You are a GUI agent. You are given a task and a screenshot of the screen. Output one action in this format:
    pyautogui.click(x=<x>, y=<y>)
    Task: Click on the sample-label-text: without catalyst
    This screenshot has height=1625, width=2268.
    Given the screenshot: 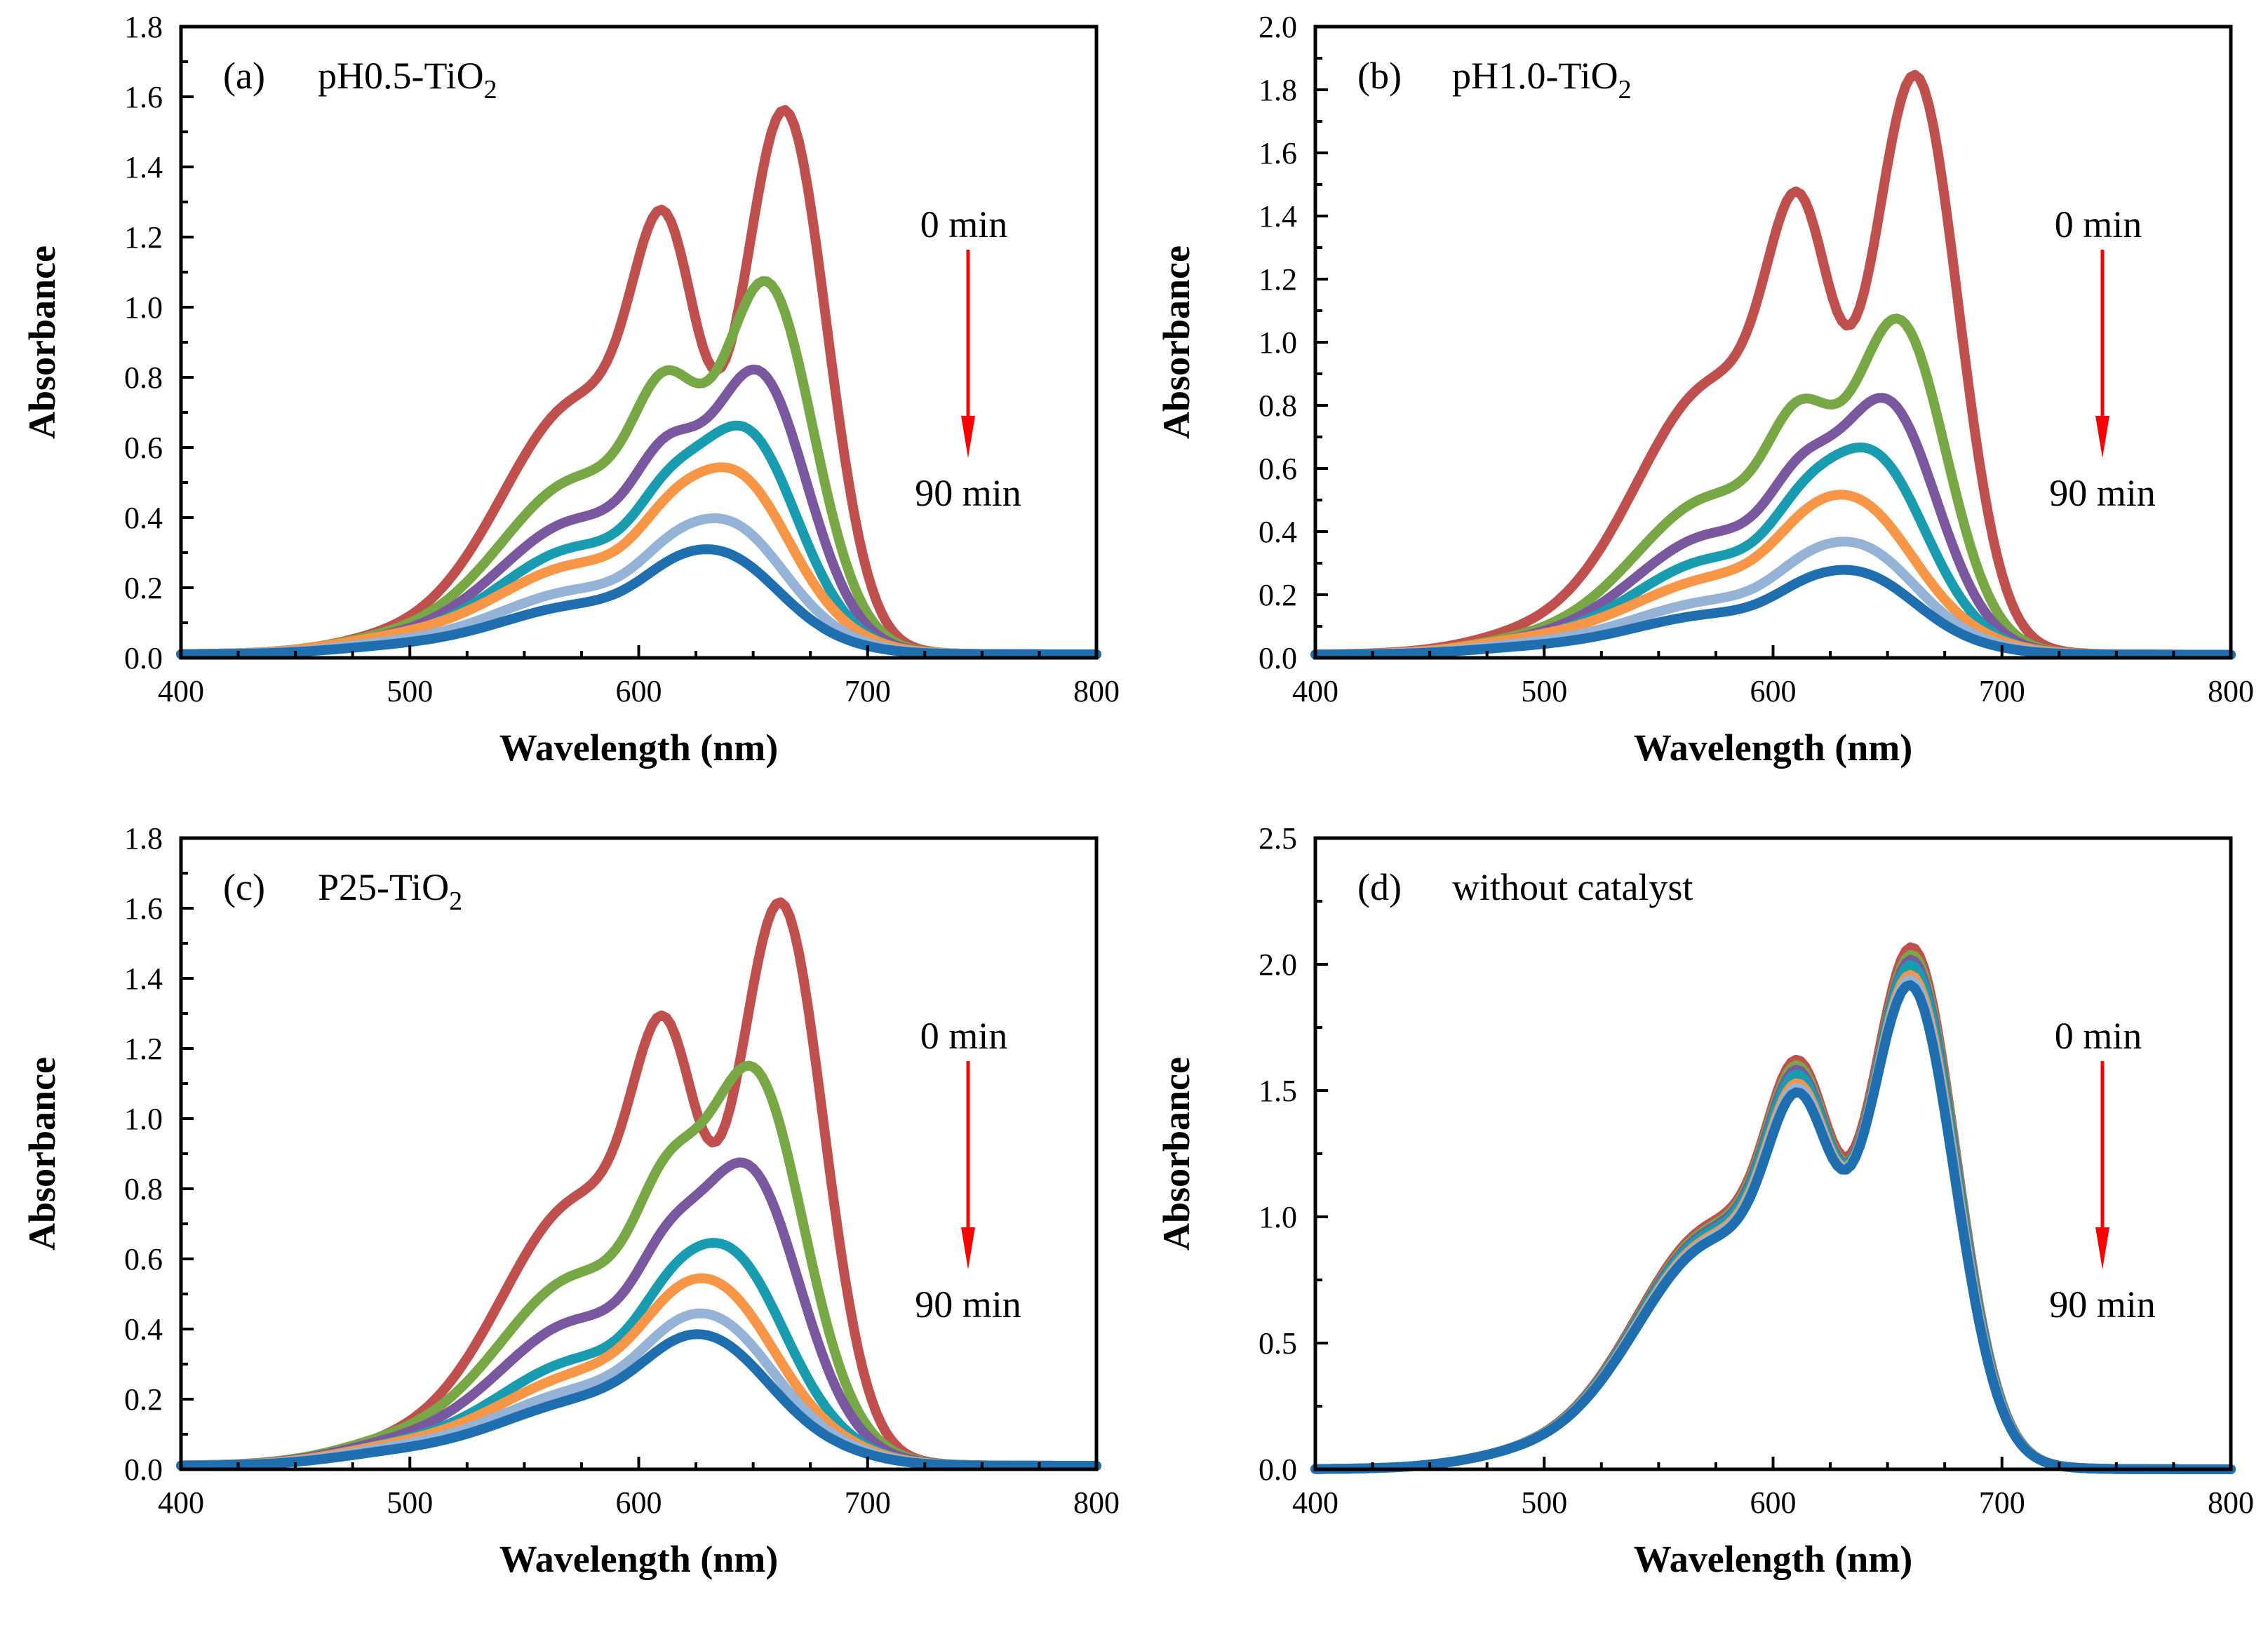 What is the action you would take?
    pyautogui.click(x=1572, y=887)
    